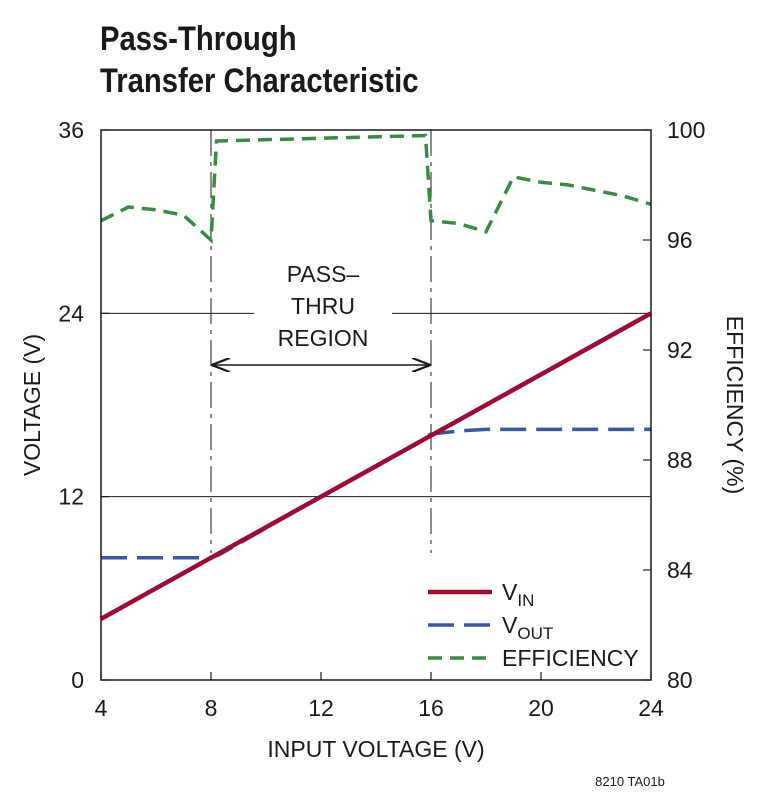 Image resolution: width=760 pixels, height=802 pixels. What do you see at coordinates (735, 405) in the screenshot?
I see `y2-axis-label: EFFICIENCY (%)` at bounding box center [735, 405].